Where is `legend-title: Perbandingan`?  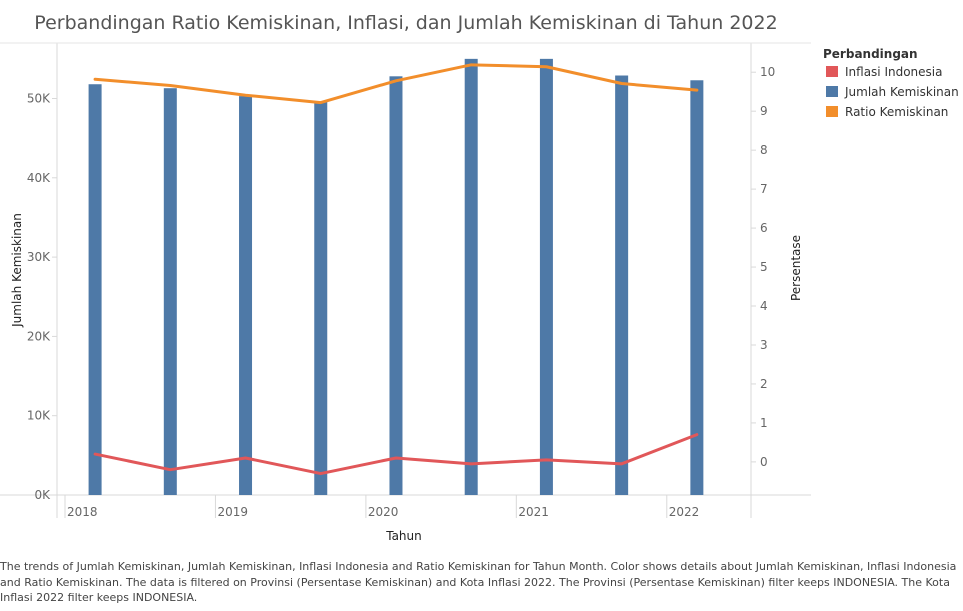 legend-title: Perbandingan is located at coordinates (870, 54).